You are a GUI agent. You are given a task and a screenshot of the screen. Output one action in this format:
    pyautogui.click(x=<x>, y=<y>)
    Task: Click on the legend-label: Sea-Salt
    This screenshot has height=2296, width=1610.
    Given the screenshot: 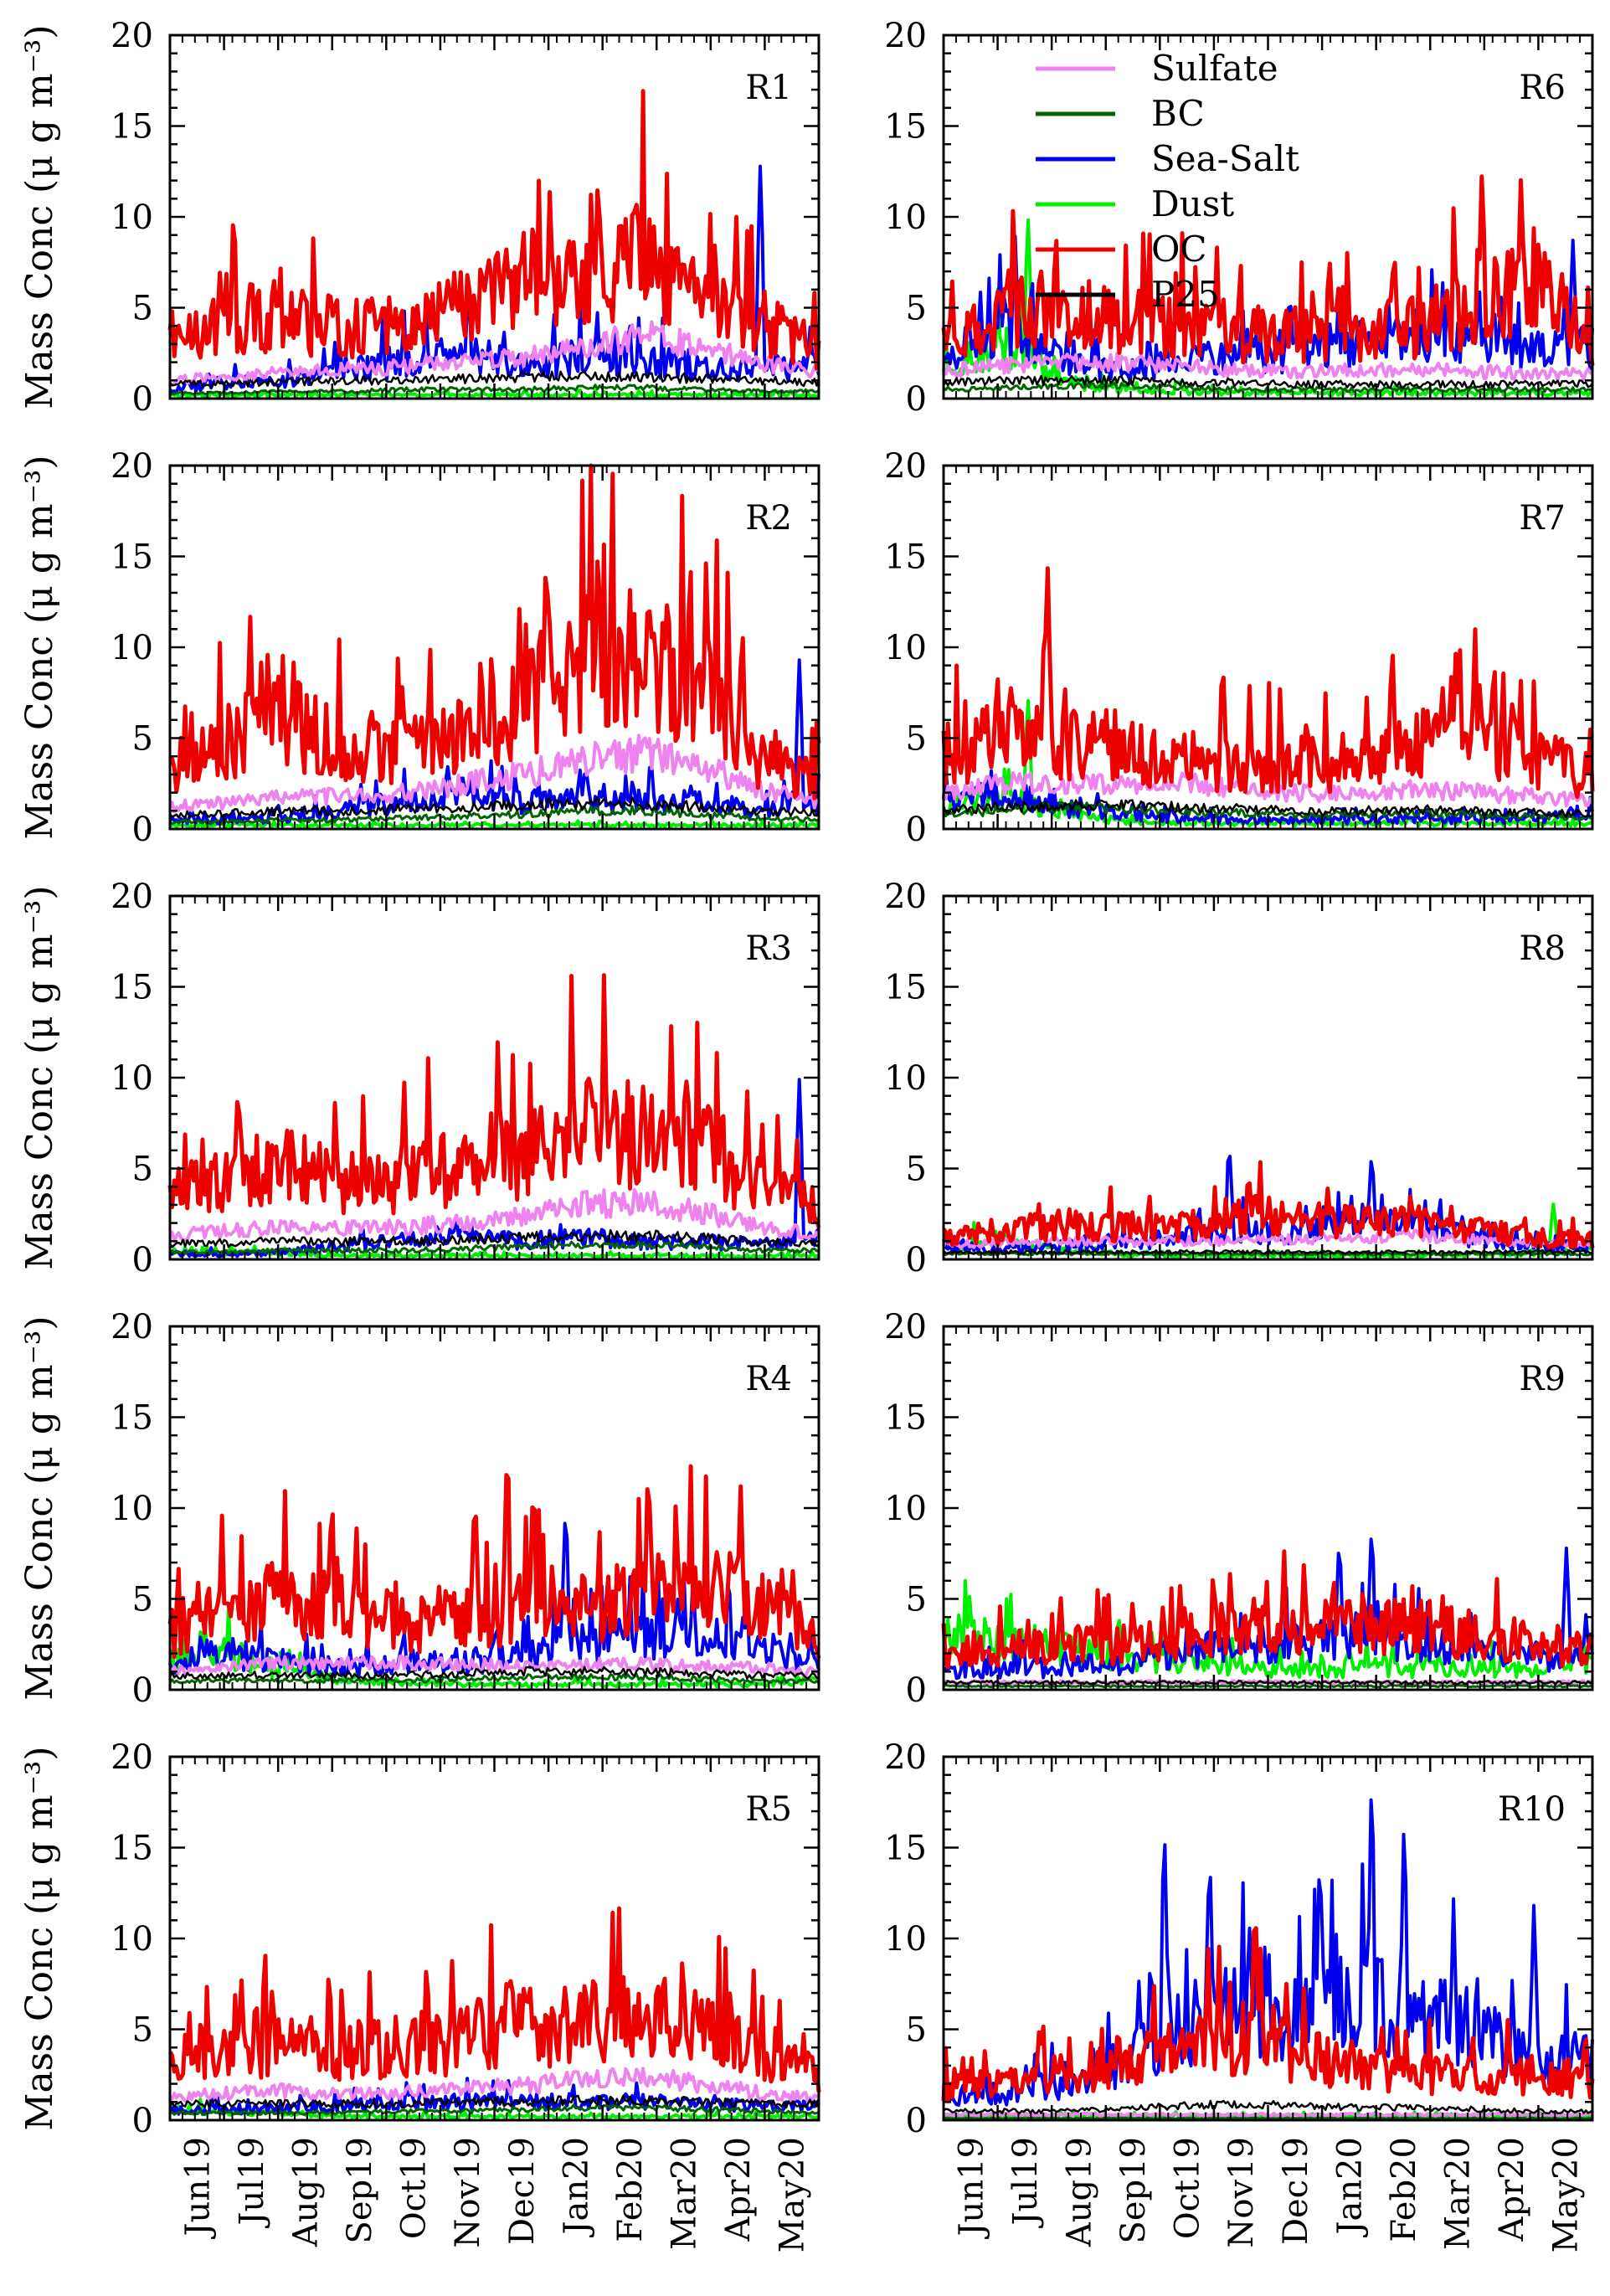 What is the action you would take?
    pyautogui.click(x=1225, y=158)
    